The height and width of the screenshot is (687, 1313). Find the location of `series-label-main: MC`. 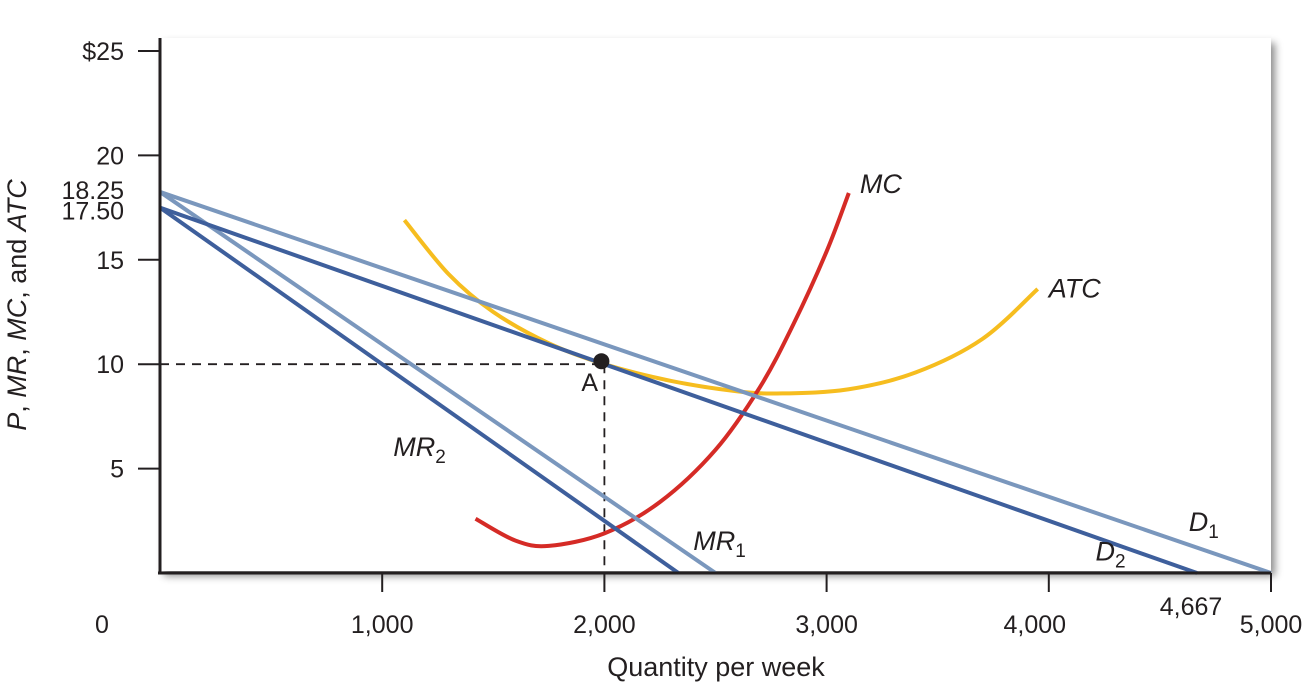

series-label-main: MC is located at coordinates (881, 184).